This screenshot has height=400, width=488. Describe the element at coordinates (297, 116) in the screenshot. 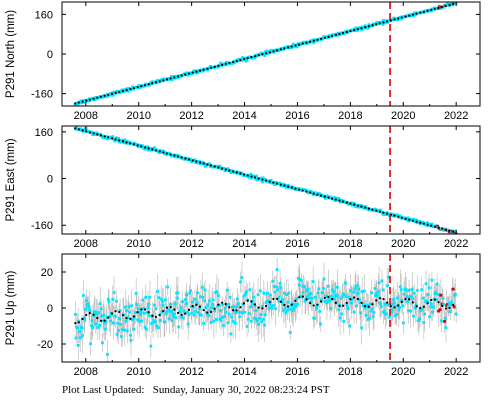

I see `x-tick-label: 2016` at that location.